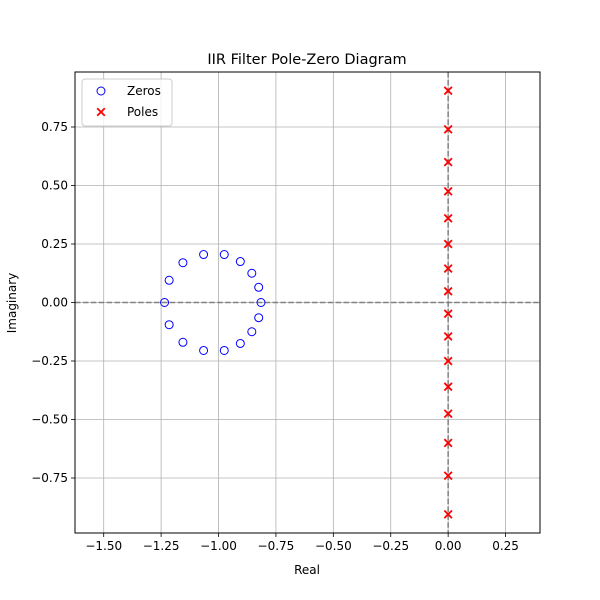 This screenshot has height=600, width=600. I want to click on x-tick-label: −1.50, so click(103, 546).